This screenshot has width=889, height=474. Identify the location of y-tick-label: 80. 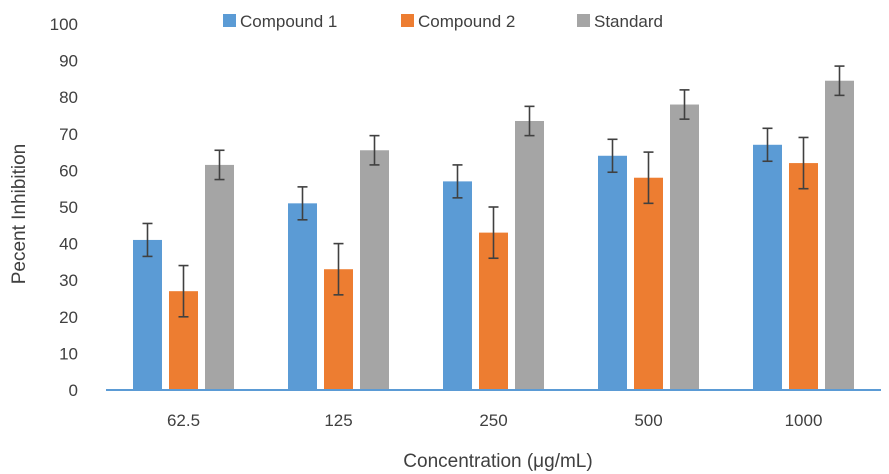
(68, 97).